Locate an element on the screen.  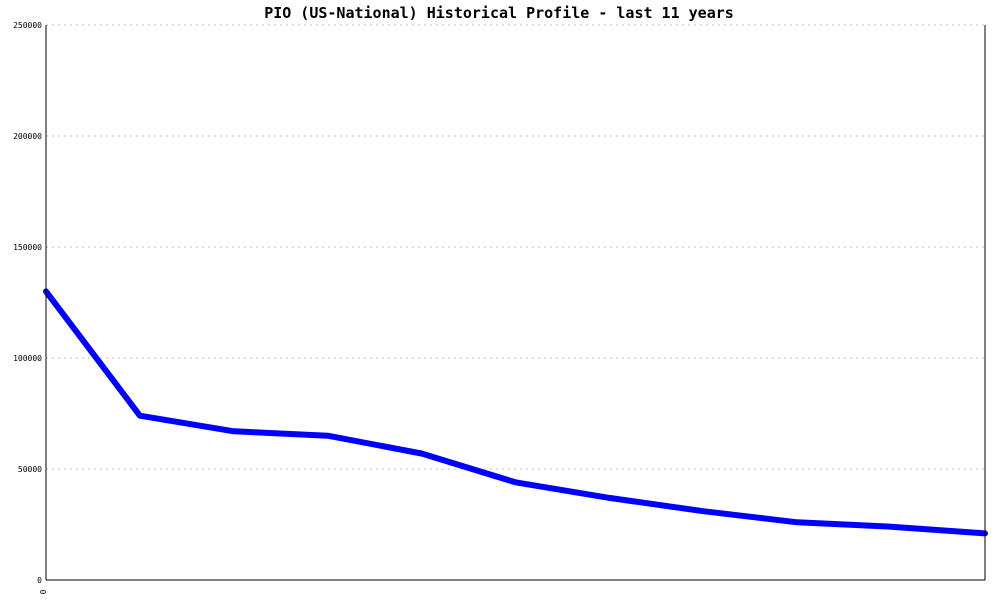
x-tick-label: 0 is located at coordinates (43, 591).